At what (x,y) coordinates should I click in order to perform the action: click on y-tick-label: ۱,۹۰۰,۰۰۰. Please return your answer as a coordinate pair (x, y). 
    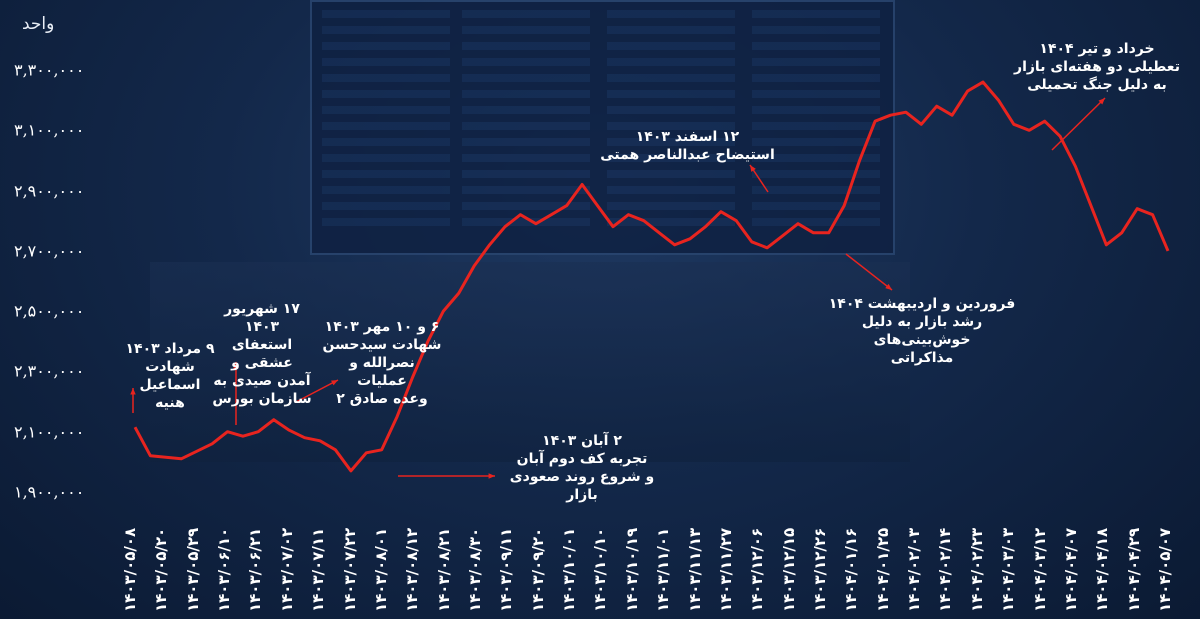
    Looking at the image, I should click on (49, 492).